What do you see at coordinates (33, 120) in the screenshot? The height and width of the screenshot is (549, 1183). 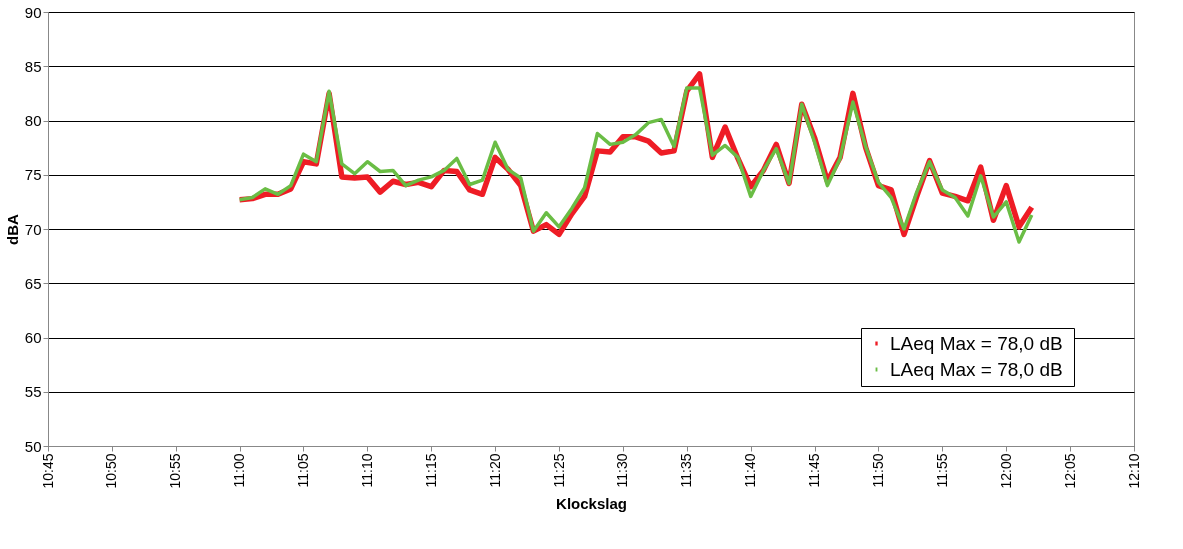 I see `y-tick-label: 80` at bounding box center [33, 120].